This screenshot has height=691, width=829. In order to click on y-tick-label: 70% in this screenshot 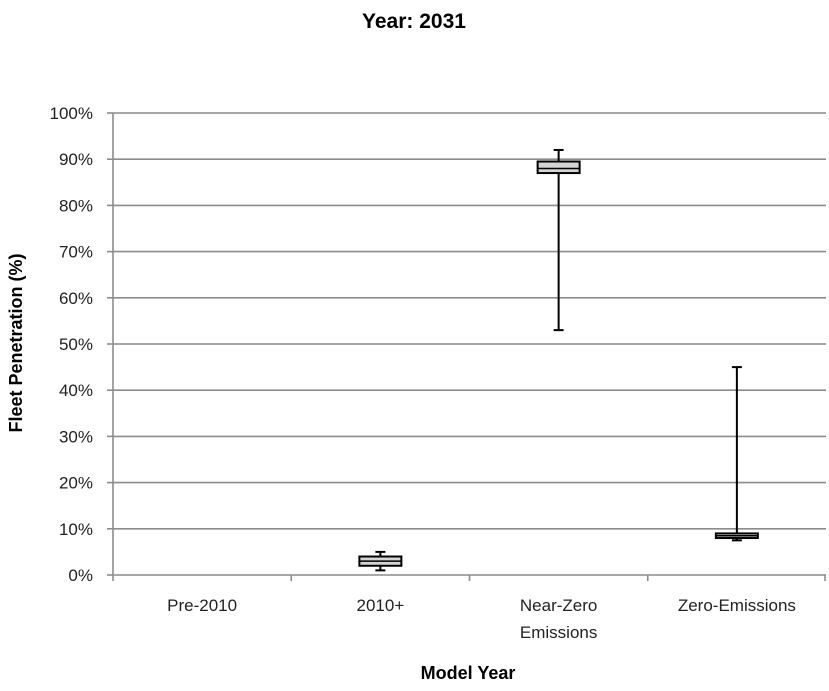, I will do `click(76, 252)`.